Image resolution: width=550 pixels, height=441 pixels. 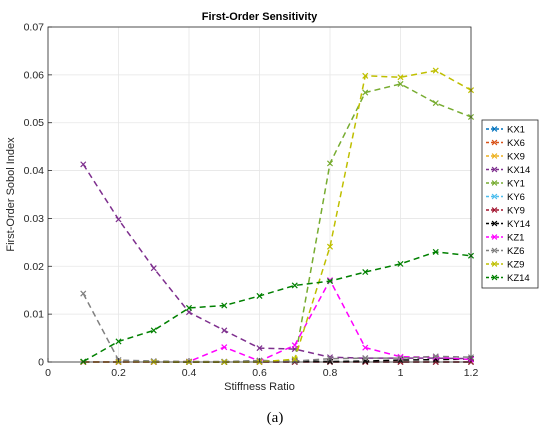 What do you see at coordinates (518, 170) in the screenshot?
I see `legend-label: KX14` at bounding box center [518, 170].